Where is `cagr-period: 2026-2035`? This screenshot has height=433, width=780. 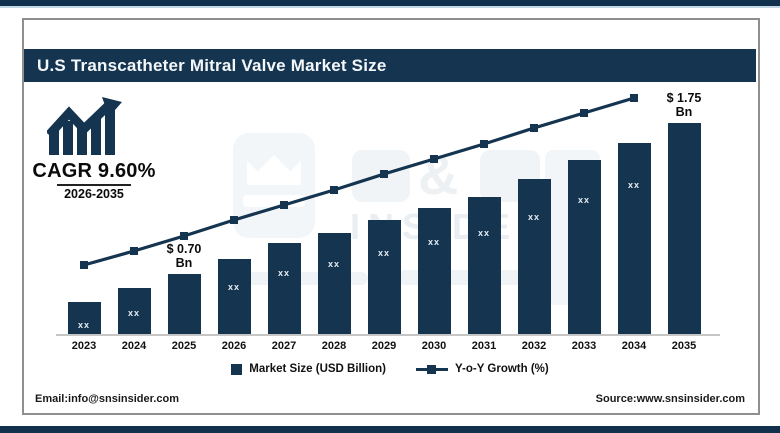 cagr-period: 2026-2035 is located at coordinates (94, 194).